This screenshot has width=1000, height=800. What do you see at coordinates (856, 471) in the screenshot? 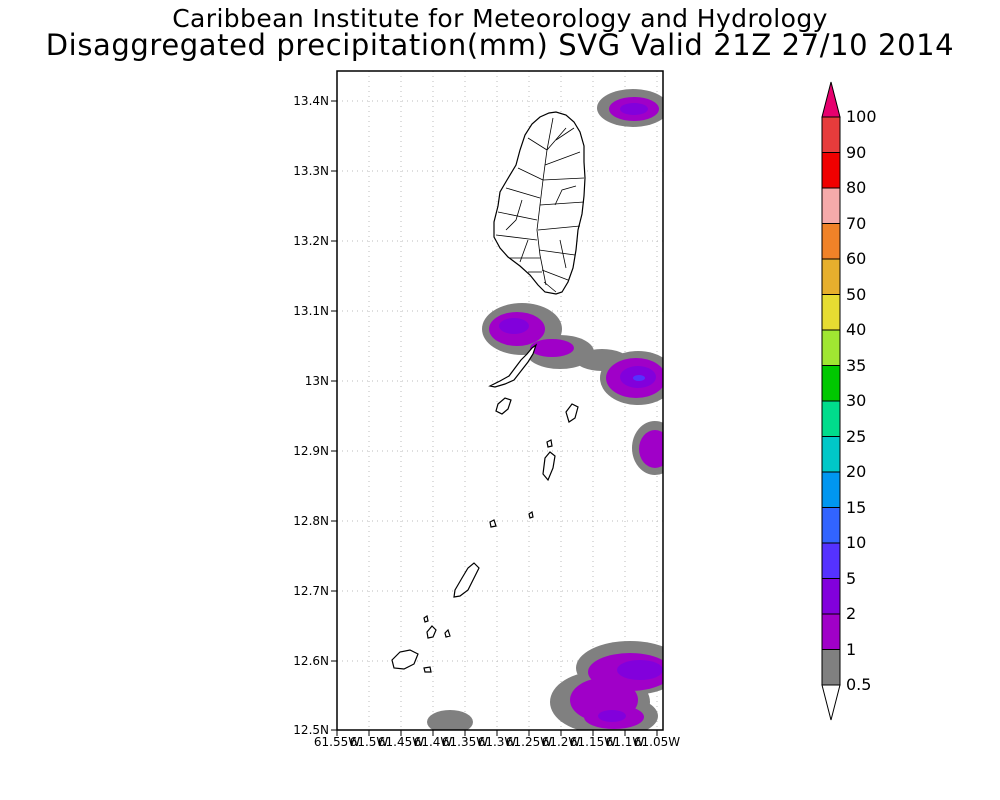
I see `colorbar-label: 20` at bounding box center [856, 471].